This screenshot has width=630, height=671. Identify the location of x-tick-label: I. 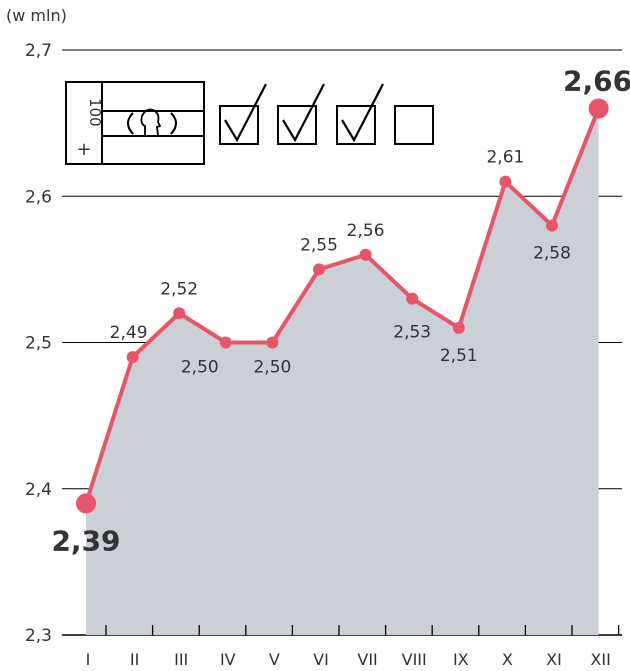
(88, 659).